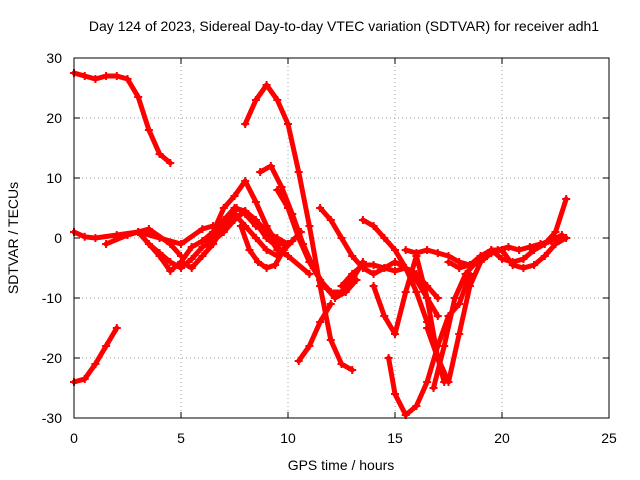 Image resolution: width=640 pixels, height=480 pixels. What do you see at coordinates (395, 438) in the screenshot?
I see `x-tick-label: 15` at bounding box center [395, 438].